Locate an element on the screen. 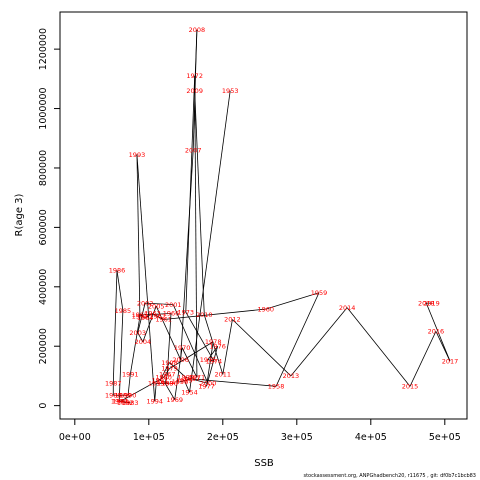  series-segment-2008-2009 is located at coordinates (196, 60).